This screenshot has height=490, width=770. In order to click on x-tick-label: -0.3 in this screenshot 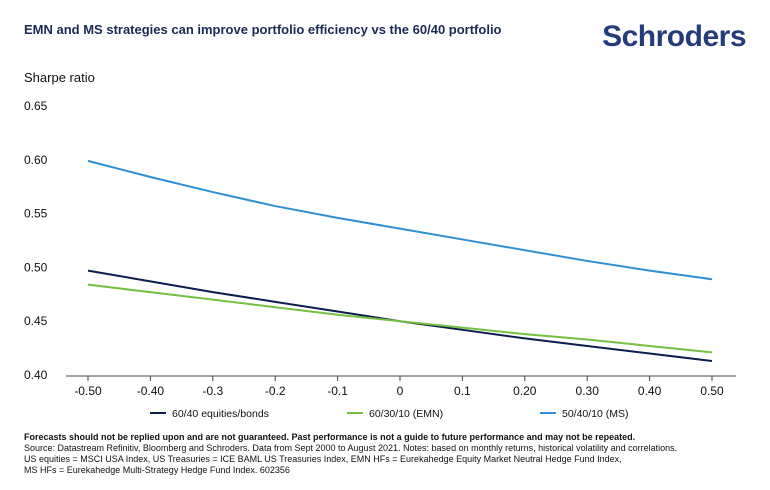, I will do `click(212, 391)`.